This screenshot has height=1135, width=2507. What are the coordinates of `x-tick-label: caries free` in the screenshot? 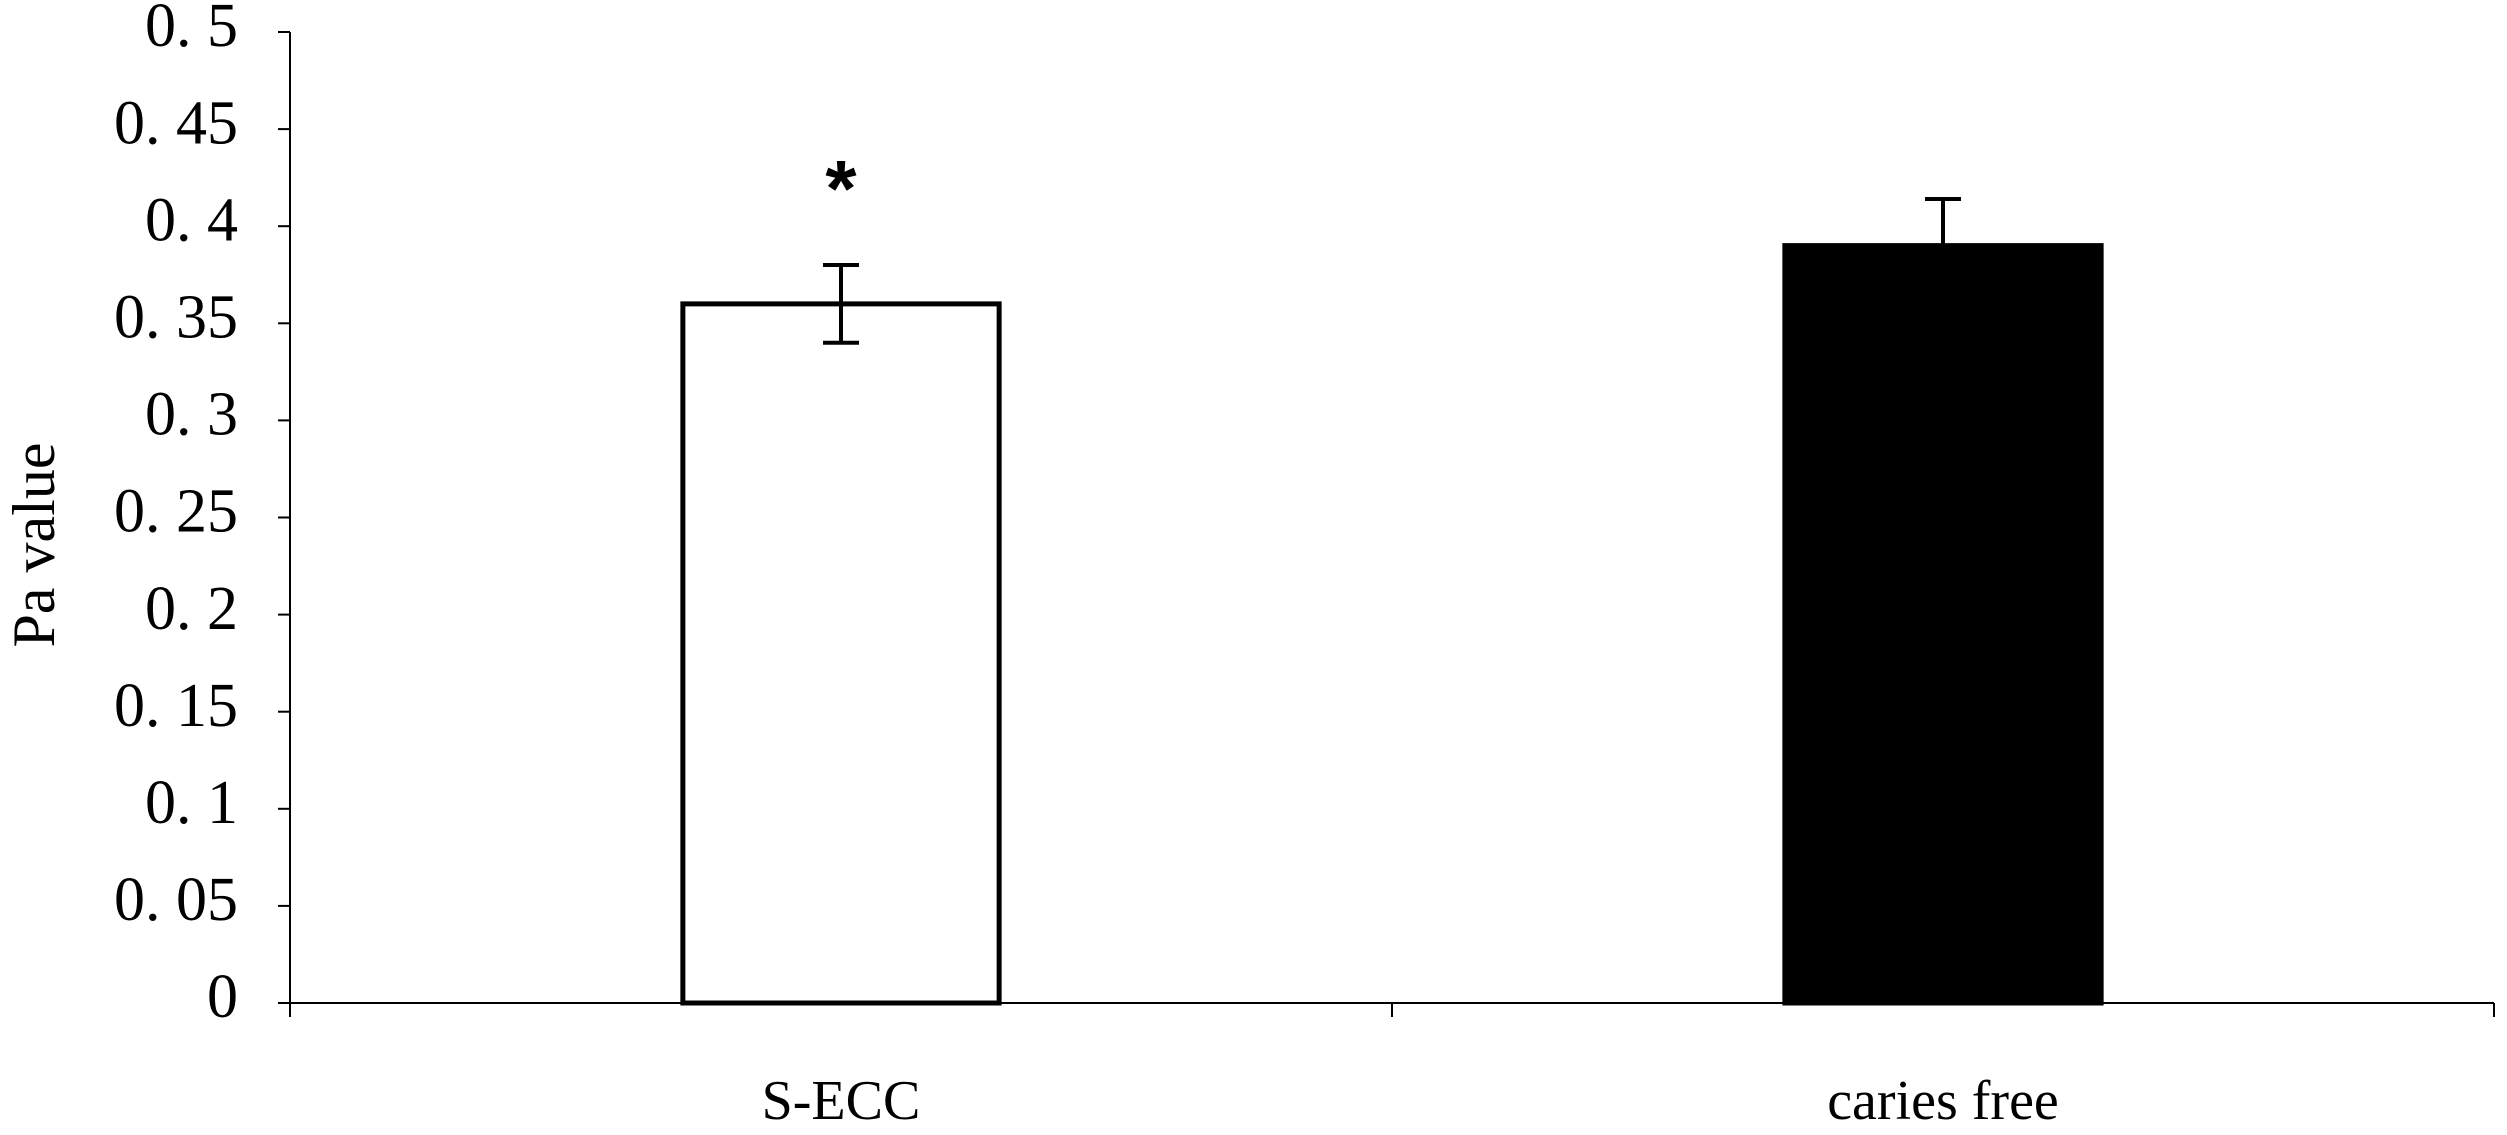 It's located at (1943, 1101).